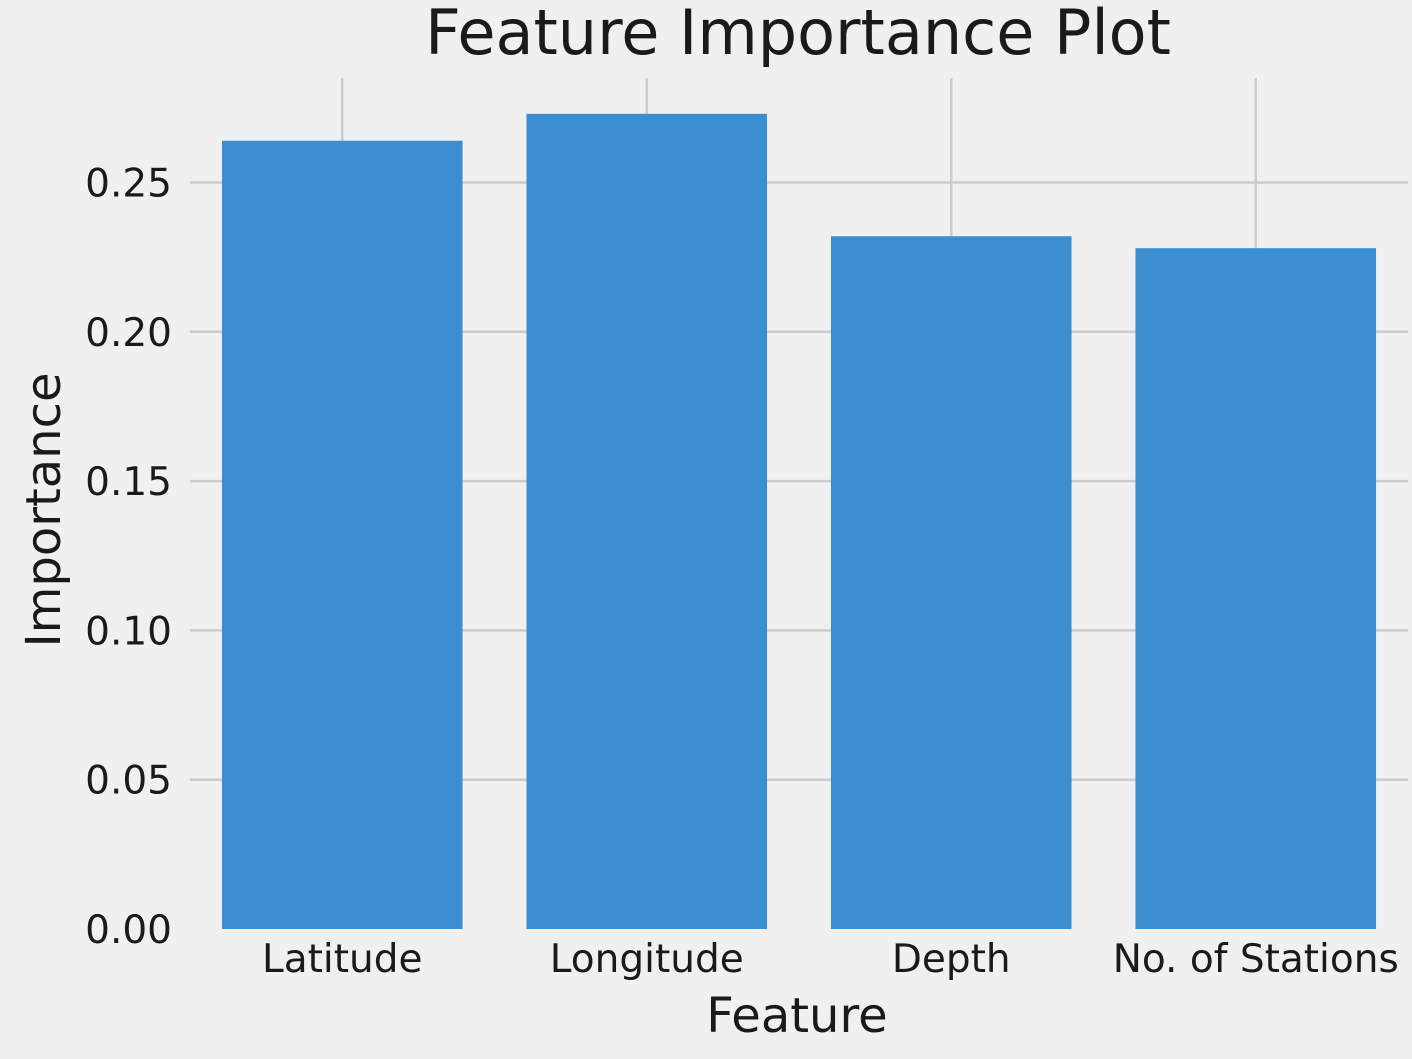 The width and height of the screenshot is (1412, 1059). I want to click on x-tick-label: Longitude, so click(647, 959).